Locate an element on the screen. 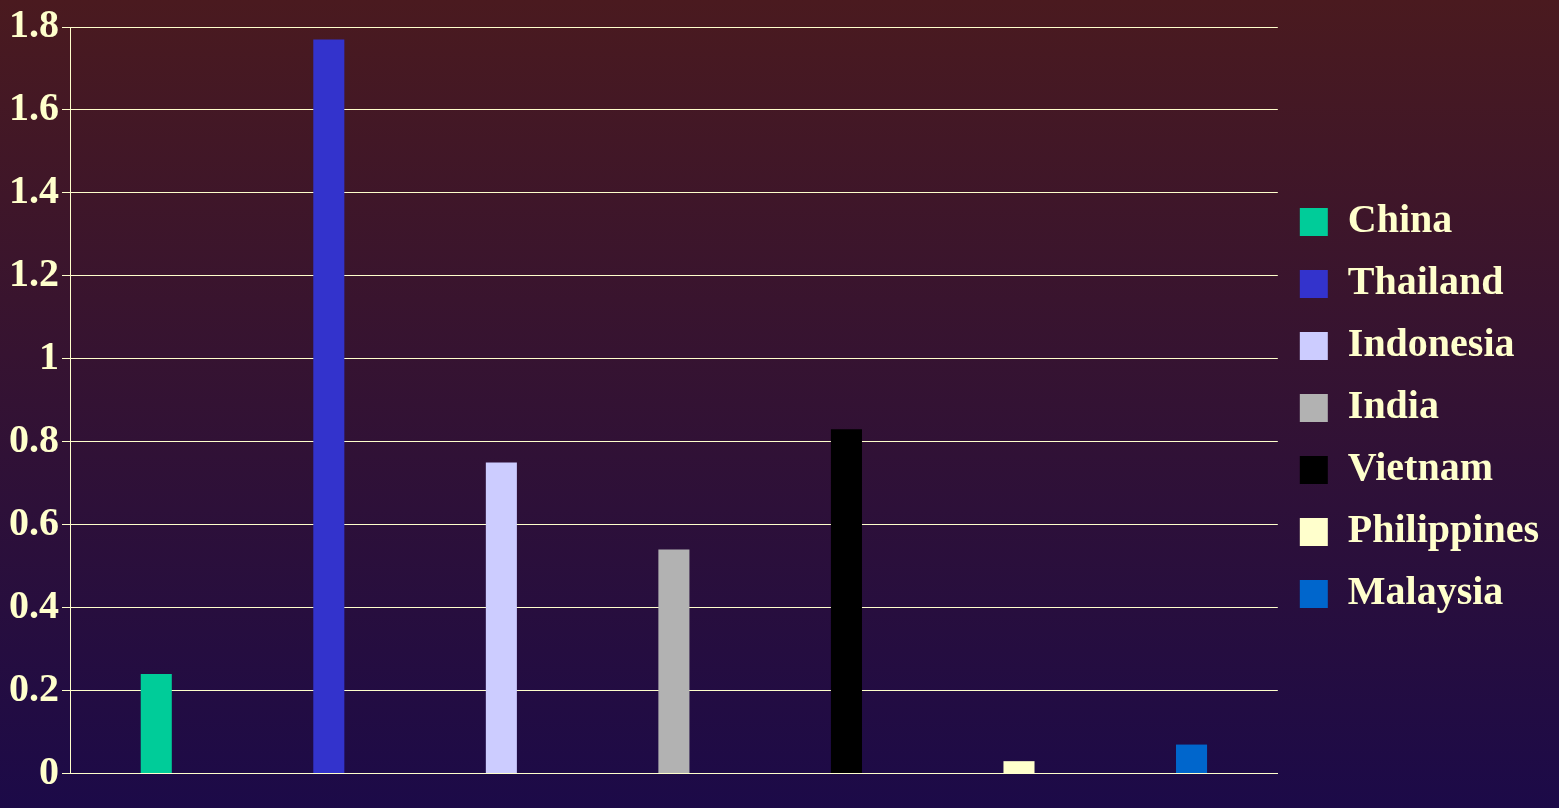 The height and width of the screenshot is (808, 1559). legend-label: India is located at coordinates (1393, 405).